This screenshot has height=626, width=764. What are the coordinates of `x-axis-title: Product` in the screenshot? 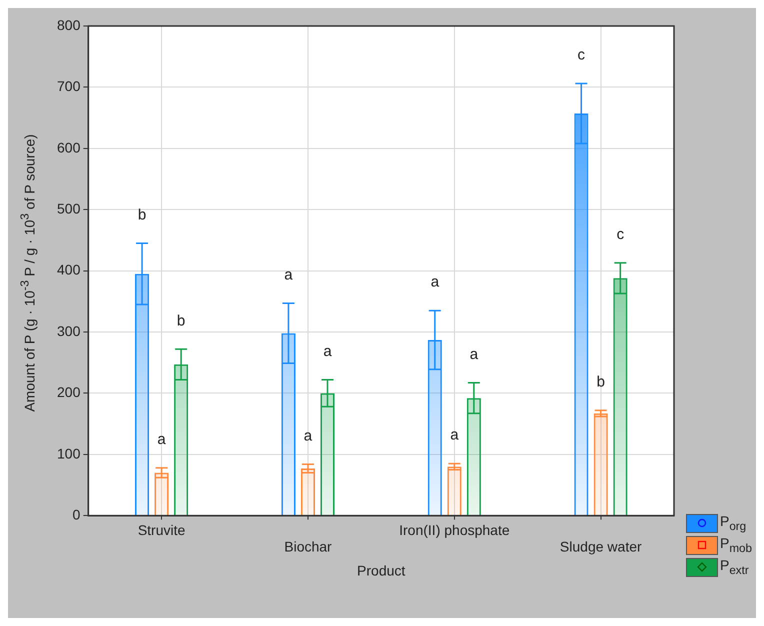 It's located at (381, 570).